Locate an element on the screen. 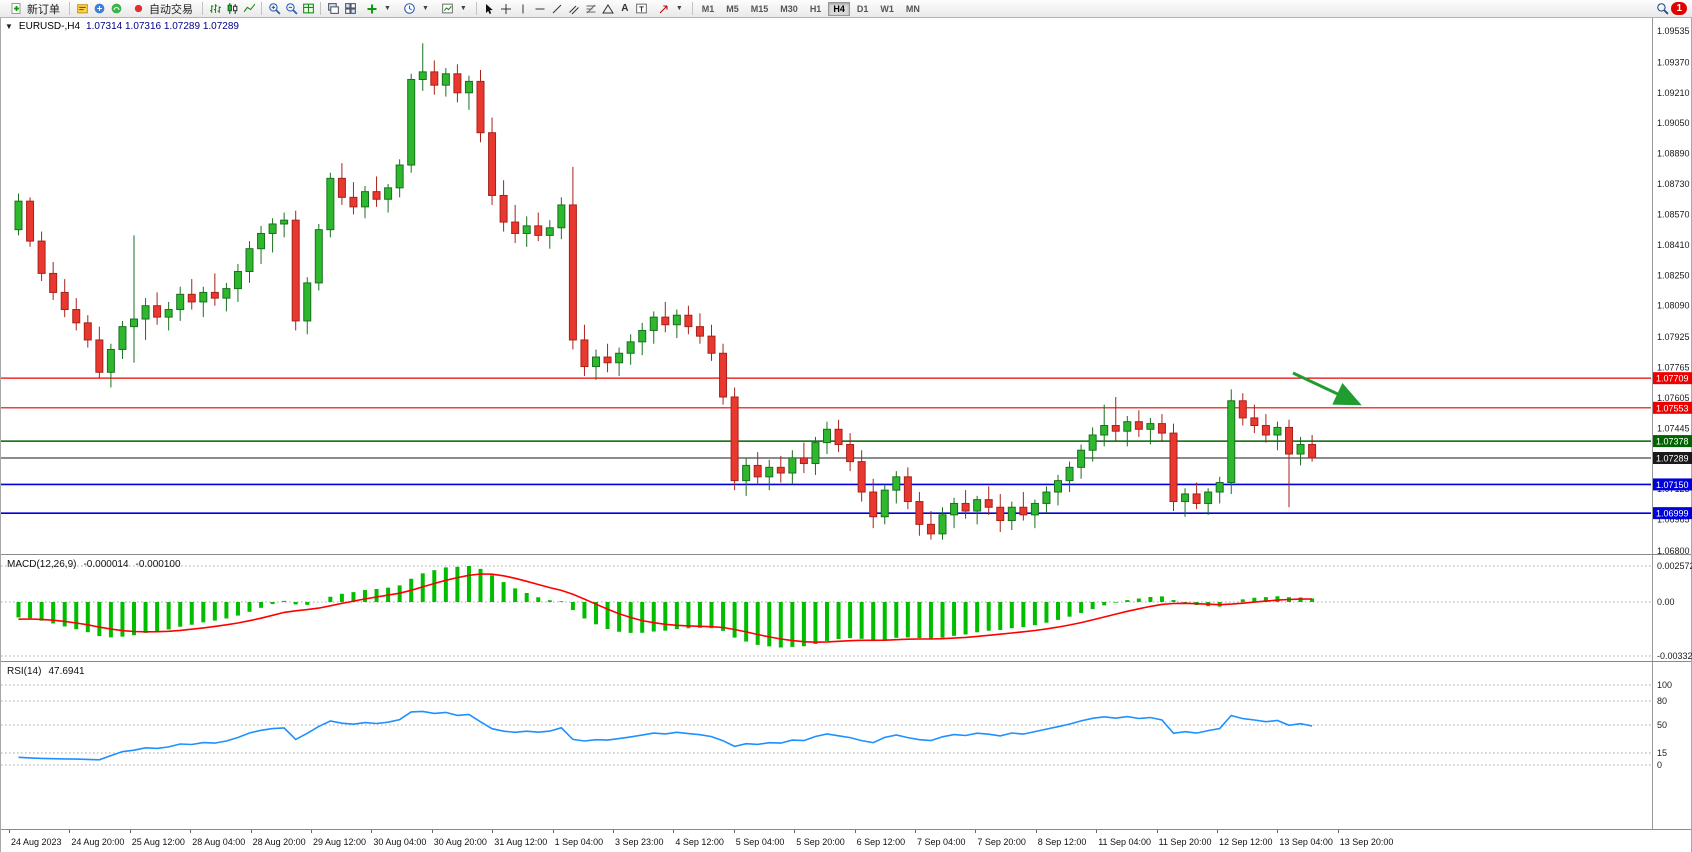  cursor-icon is located at coordinates (489, 8).